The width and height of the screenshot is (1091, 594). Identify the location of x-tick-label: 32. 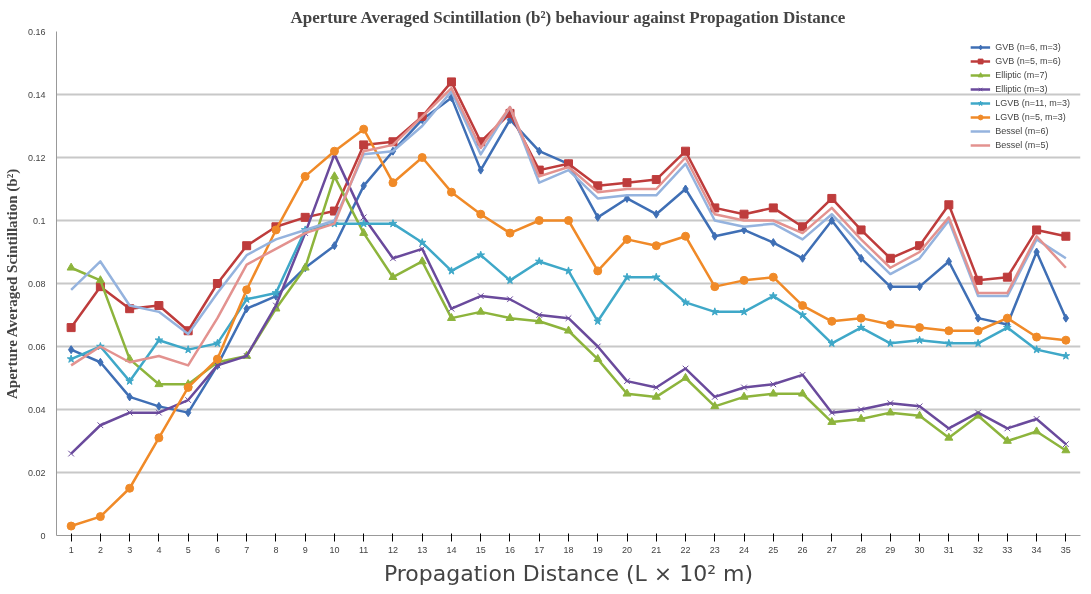
(978, 549).